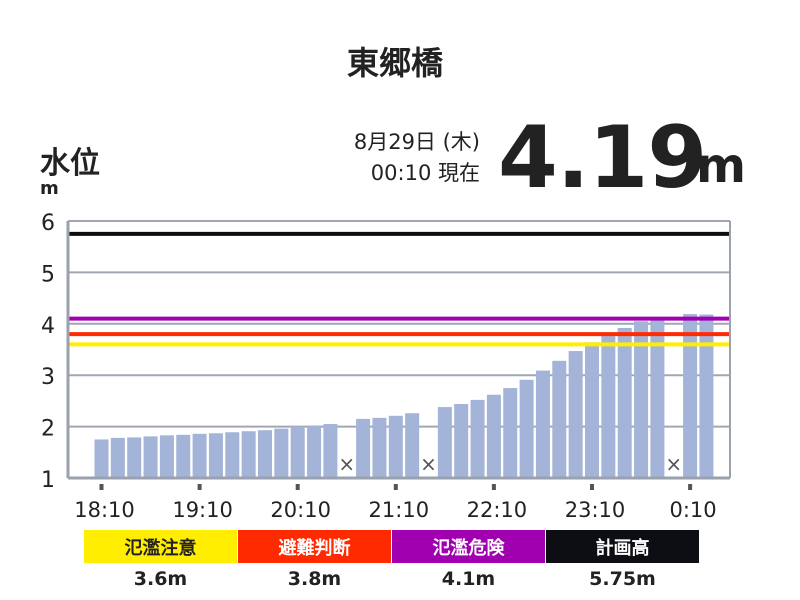  I want to click on y-tick-label: 3, so click(48, 377).